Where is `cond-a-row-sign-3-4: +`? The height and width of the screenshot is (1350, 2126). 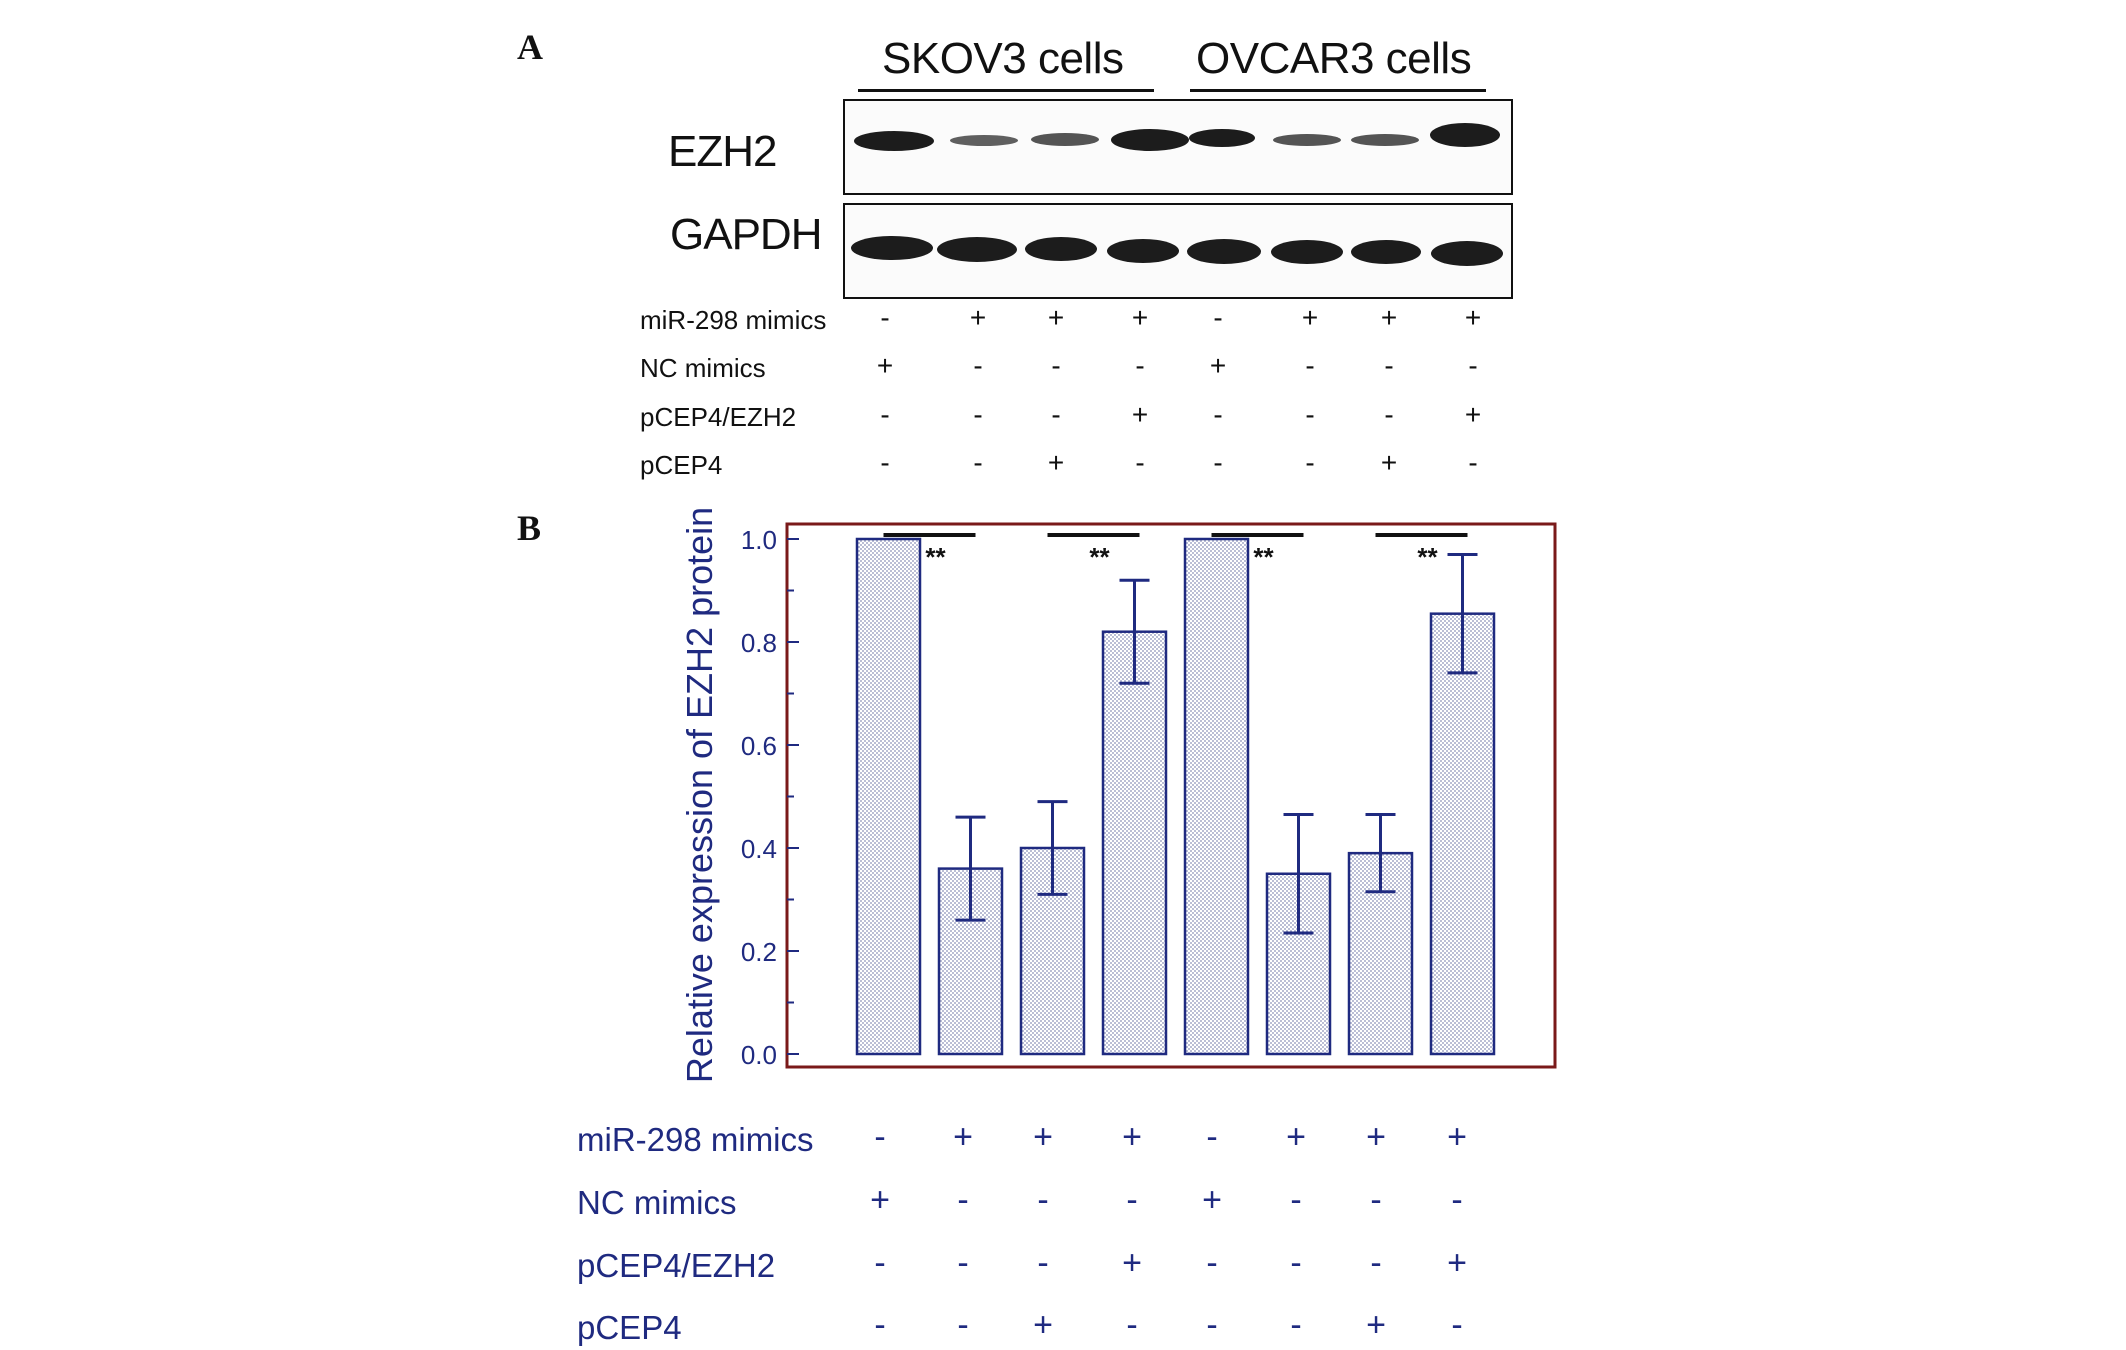
cond-a-row-sign-3-4: + is located at coordinates (1140, 414).